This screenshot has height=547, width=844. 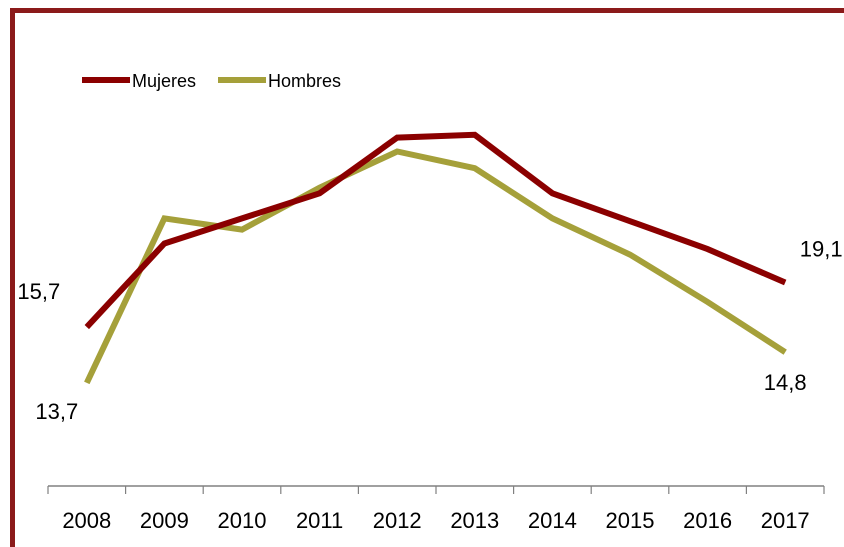 I want to click on x-tick-label: 2016, so click(x=707, y=520).